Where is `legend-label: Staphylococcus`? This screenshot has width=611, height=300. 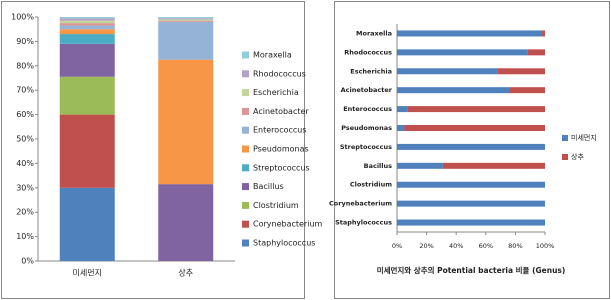 legend-label: Staphylococcus is located at coordinates (284, 243).